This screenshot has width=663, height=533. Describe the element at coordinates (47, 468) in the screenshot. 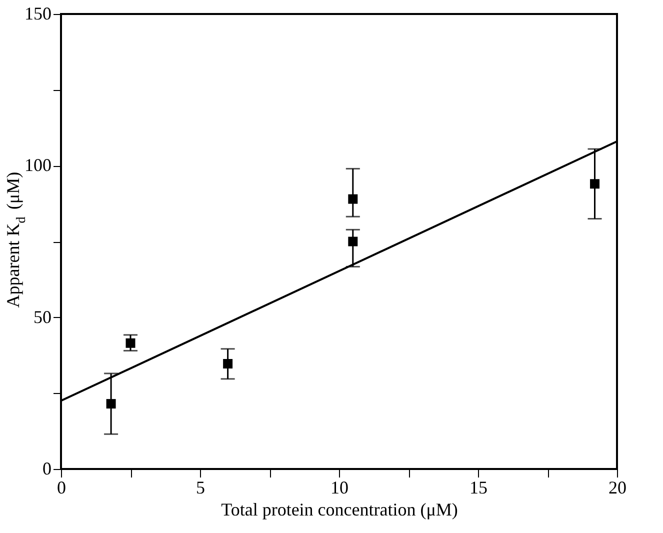

I see `y-tick-label: 0` at that location.